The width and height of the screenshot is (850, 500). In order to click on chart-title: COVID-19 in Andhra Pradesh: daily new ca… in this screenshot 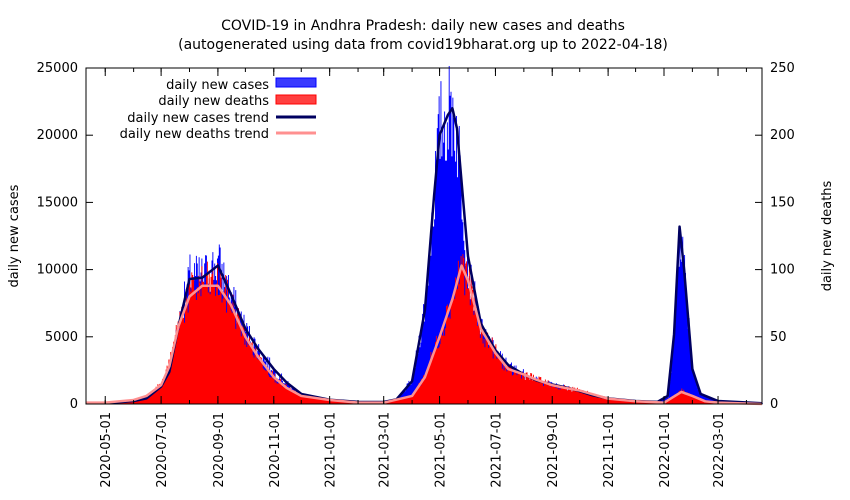, I will do `click(423, 26)`.